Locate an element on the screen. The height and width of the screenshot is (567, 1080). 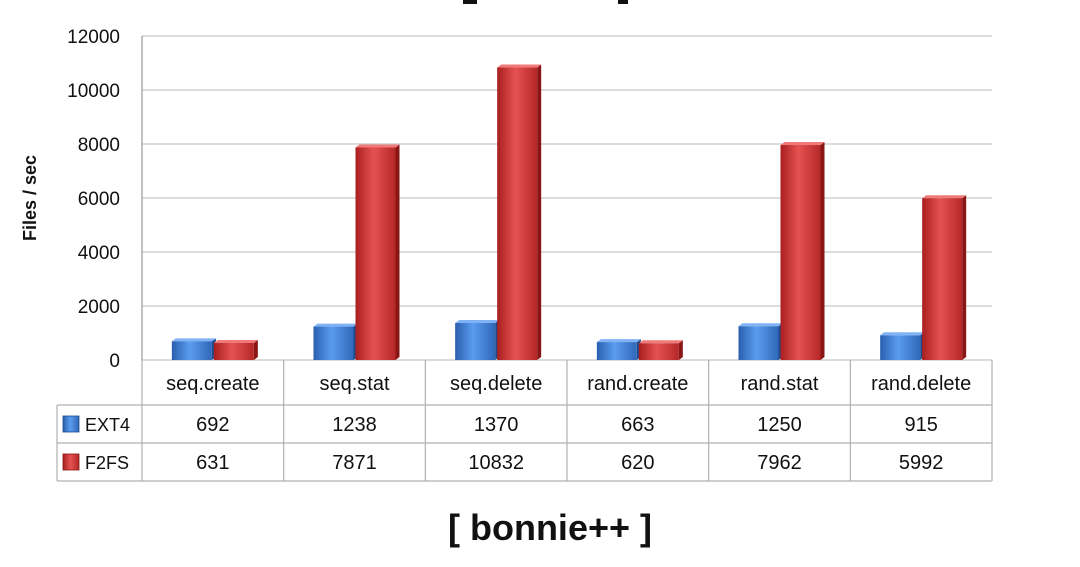
category-label: rand.delete is located at coordinates (921, 384).